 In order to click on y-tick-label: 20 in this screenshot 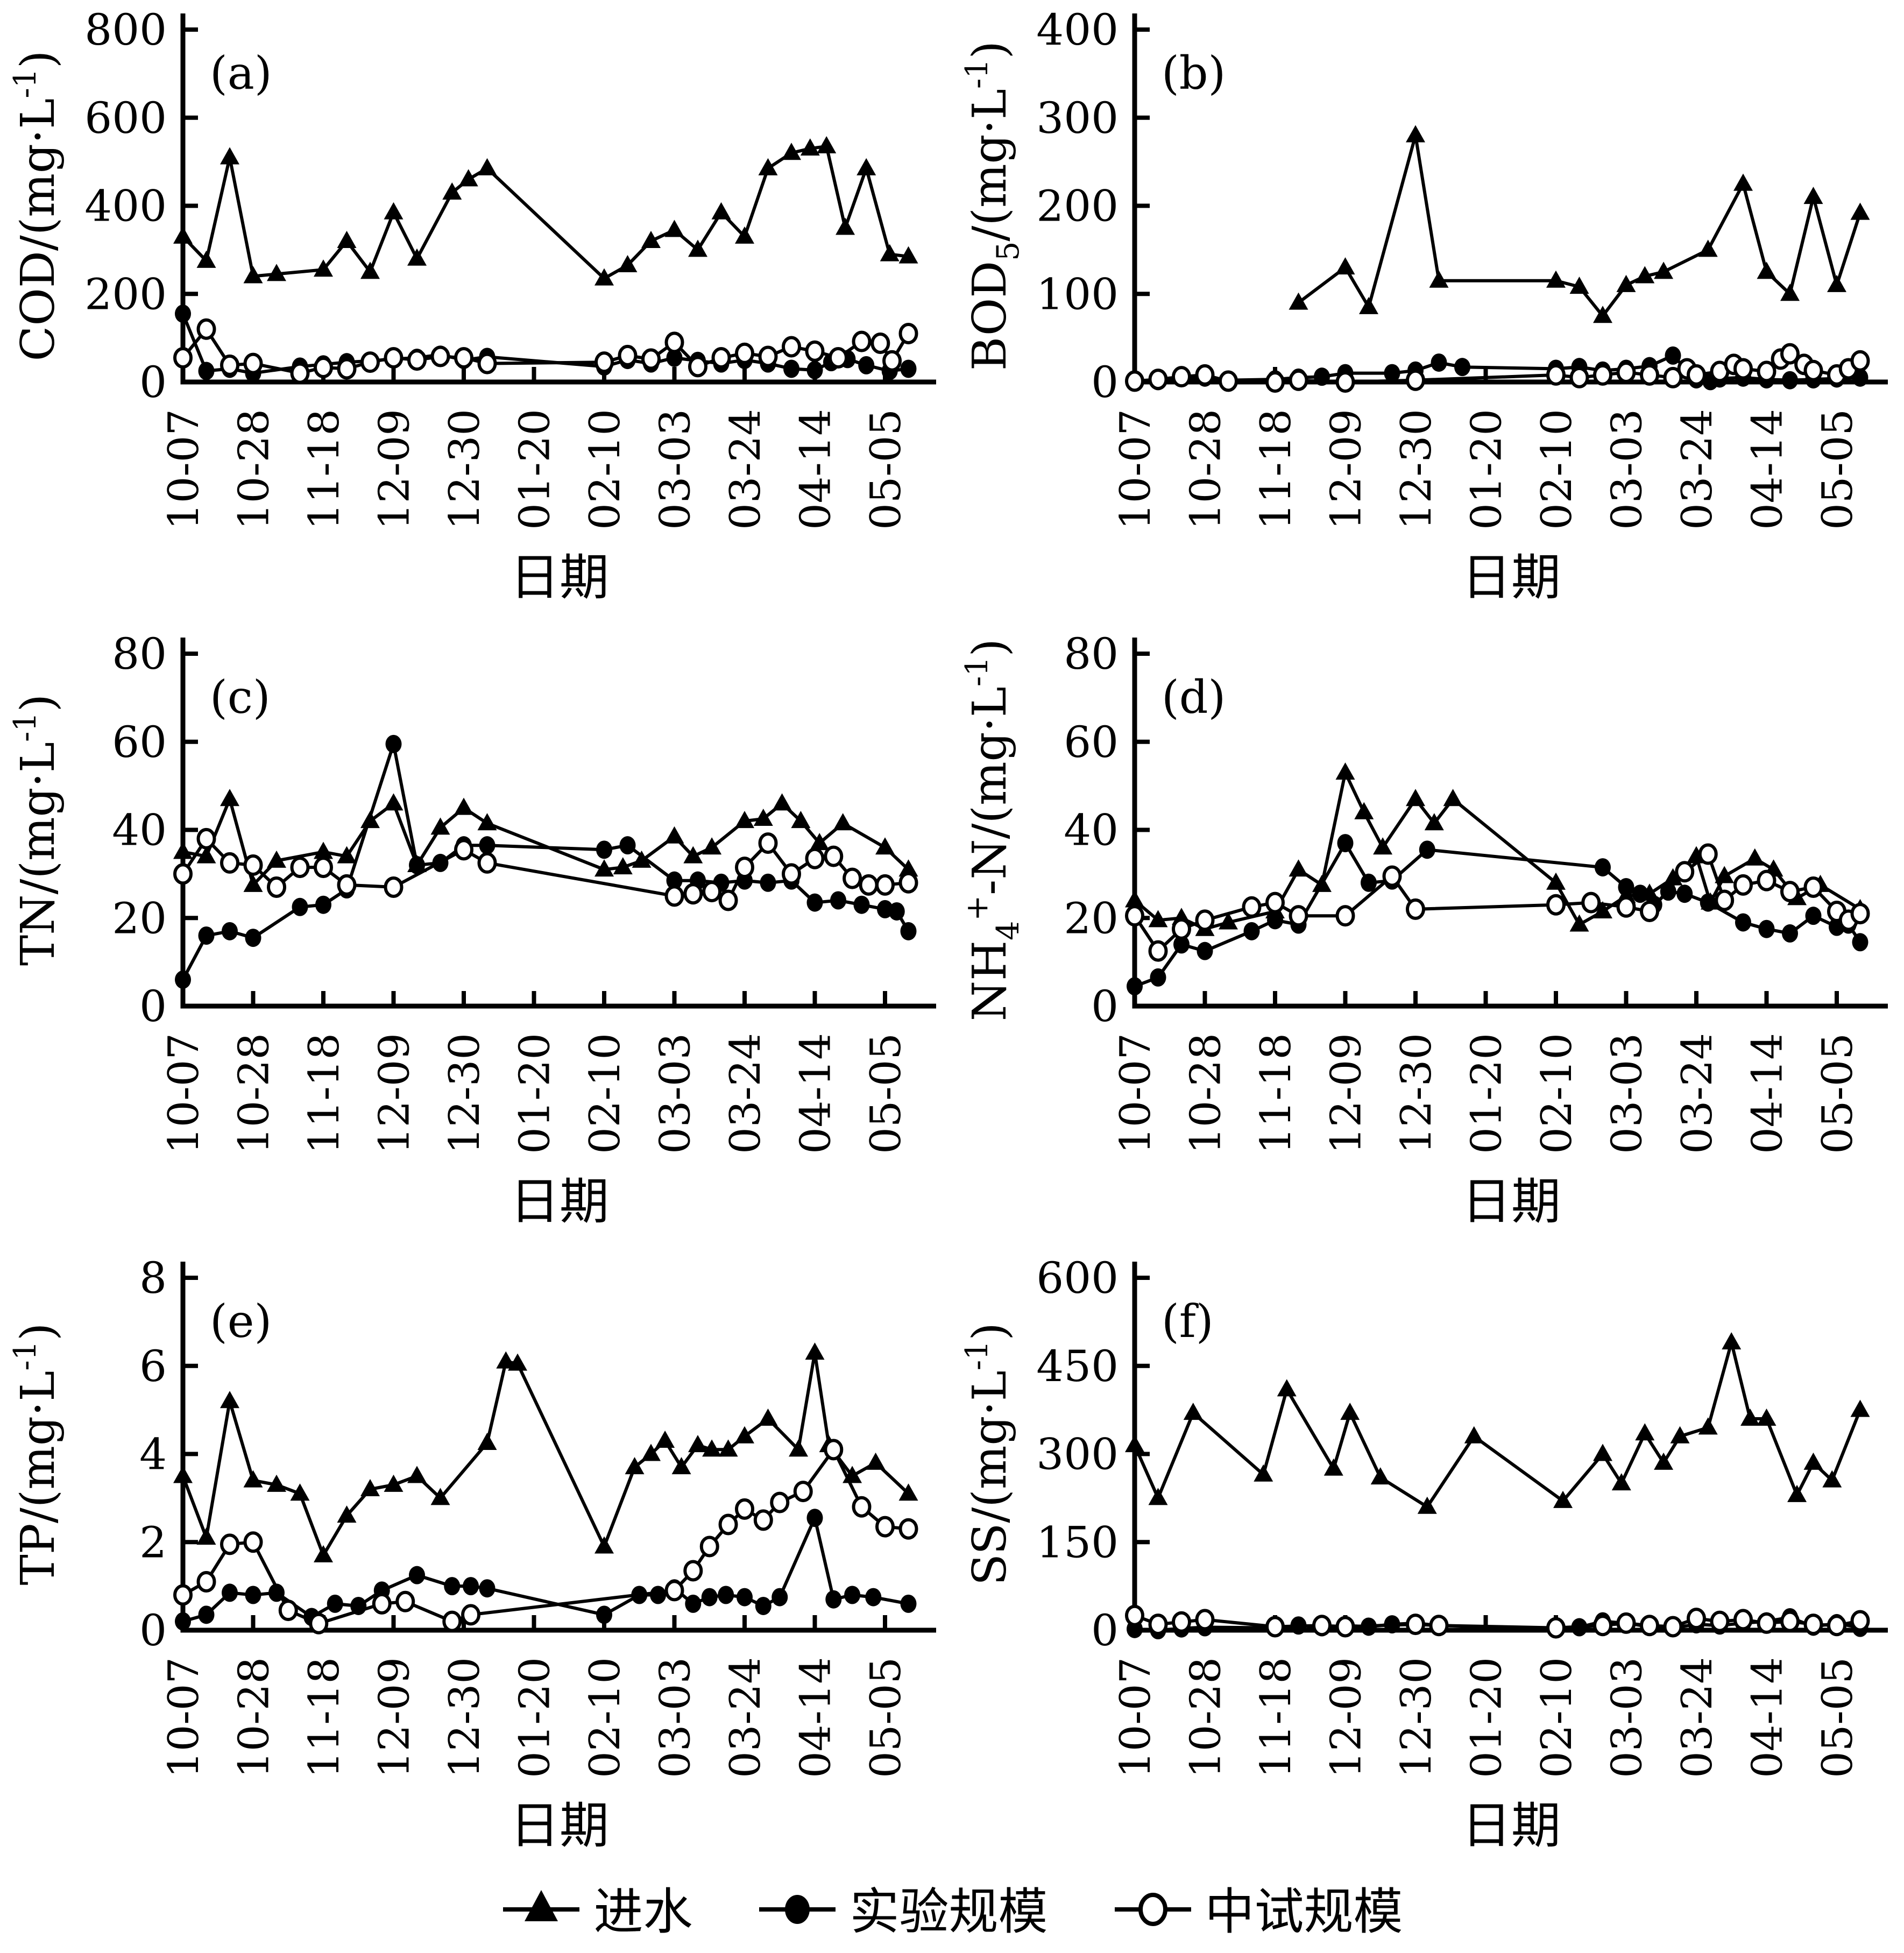, I will do `click(1091, 918)`.